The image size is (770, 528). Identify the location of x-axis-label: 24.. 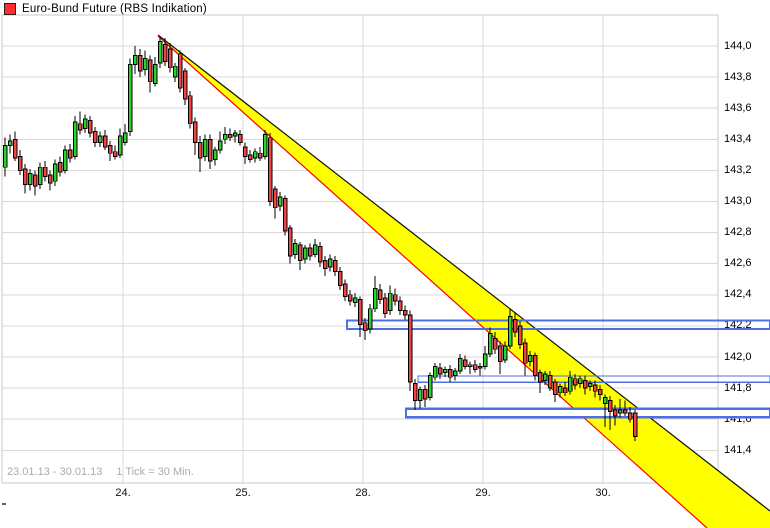
(123, 493).